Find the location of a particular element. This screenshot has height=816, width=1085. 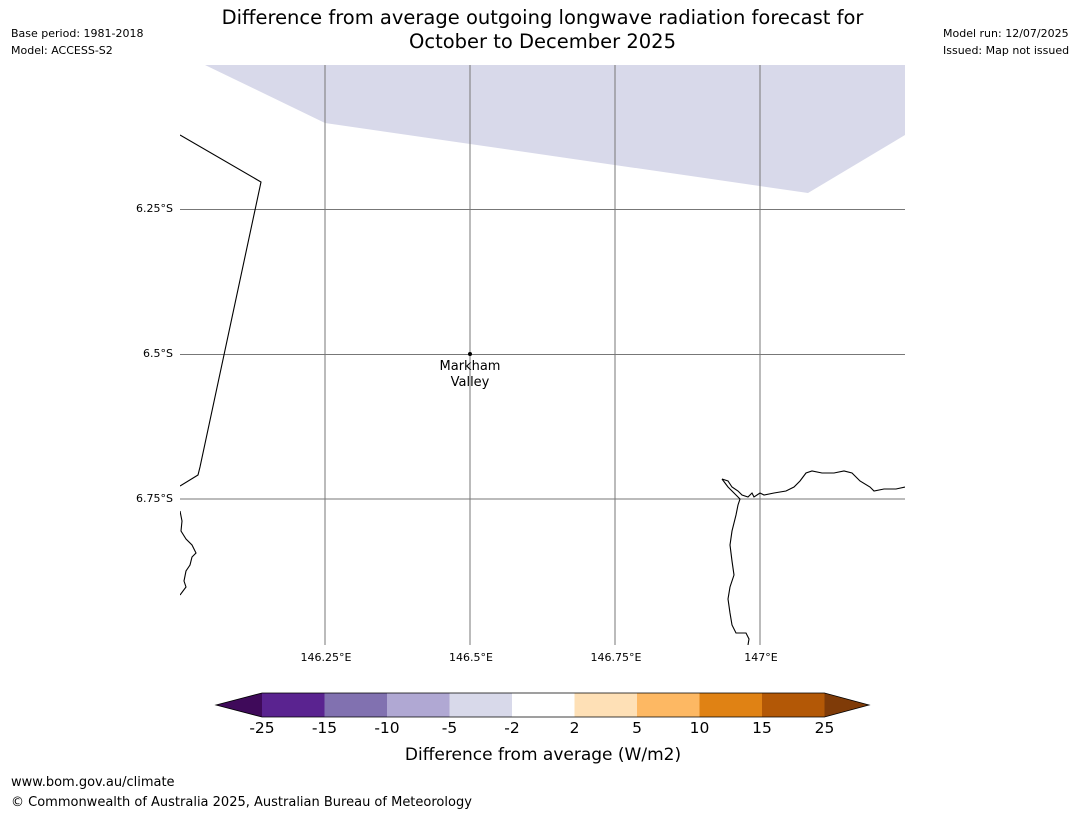

footer-url: www.bom.gov.au/climate is located at coordinates (93, 782).